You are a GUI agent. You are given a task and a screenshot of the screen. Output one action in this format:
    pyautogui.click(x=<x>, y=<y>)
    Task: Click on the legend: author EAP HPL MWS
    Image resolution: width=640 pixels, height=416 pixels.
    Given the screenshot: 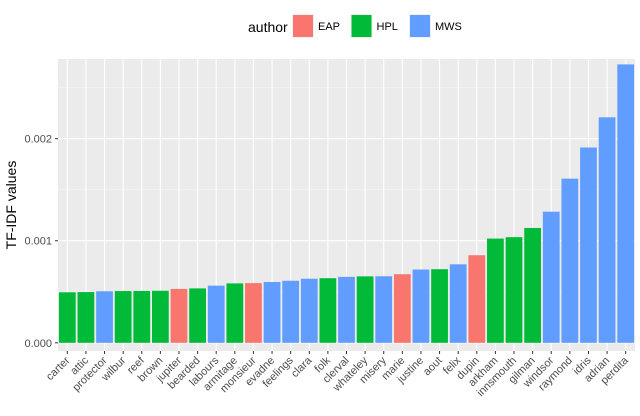 What is the action you would take?
    pyautogui.click(x=355, y=26)
    